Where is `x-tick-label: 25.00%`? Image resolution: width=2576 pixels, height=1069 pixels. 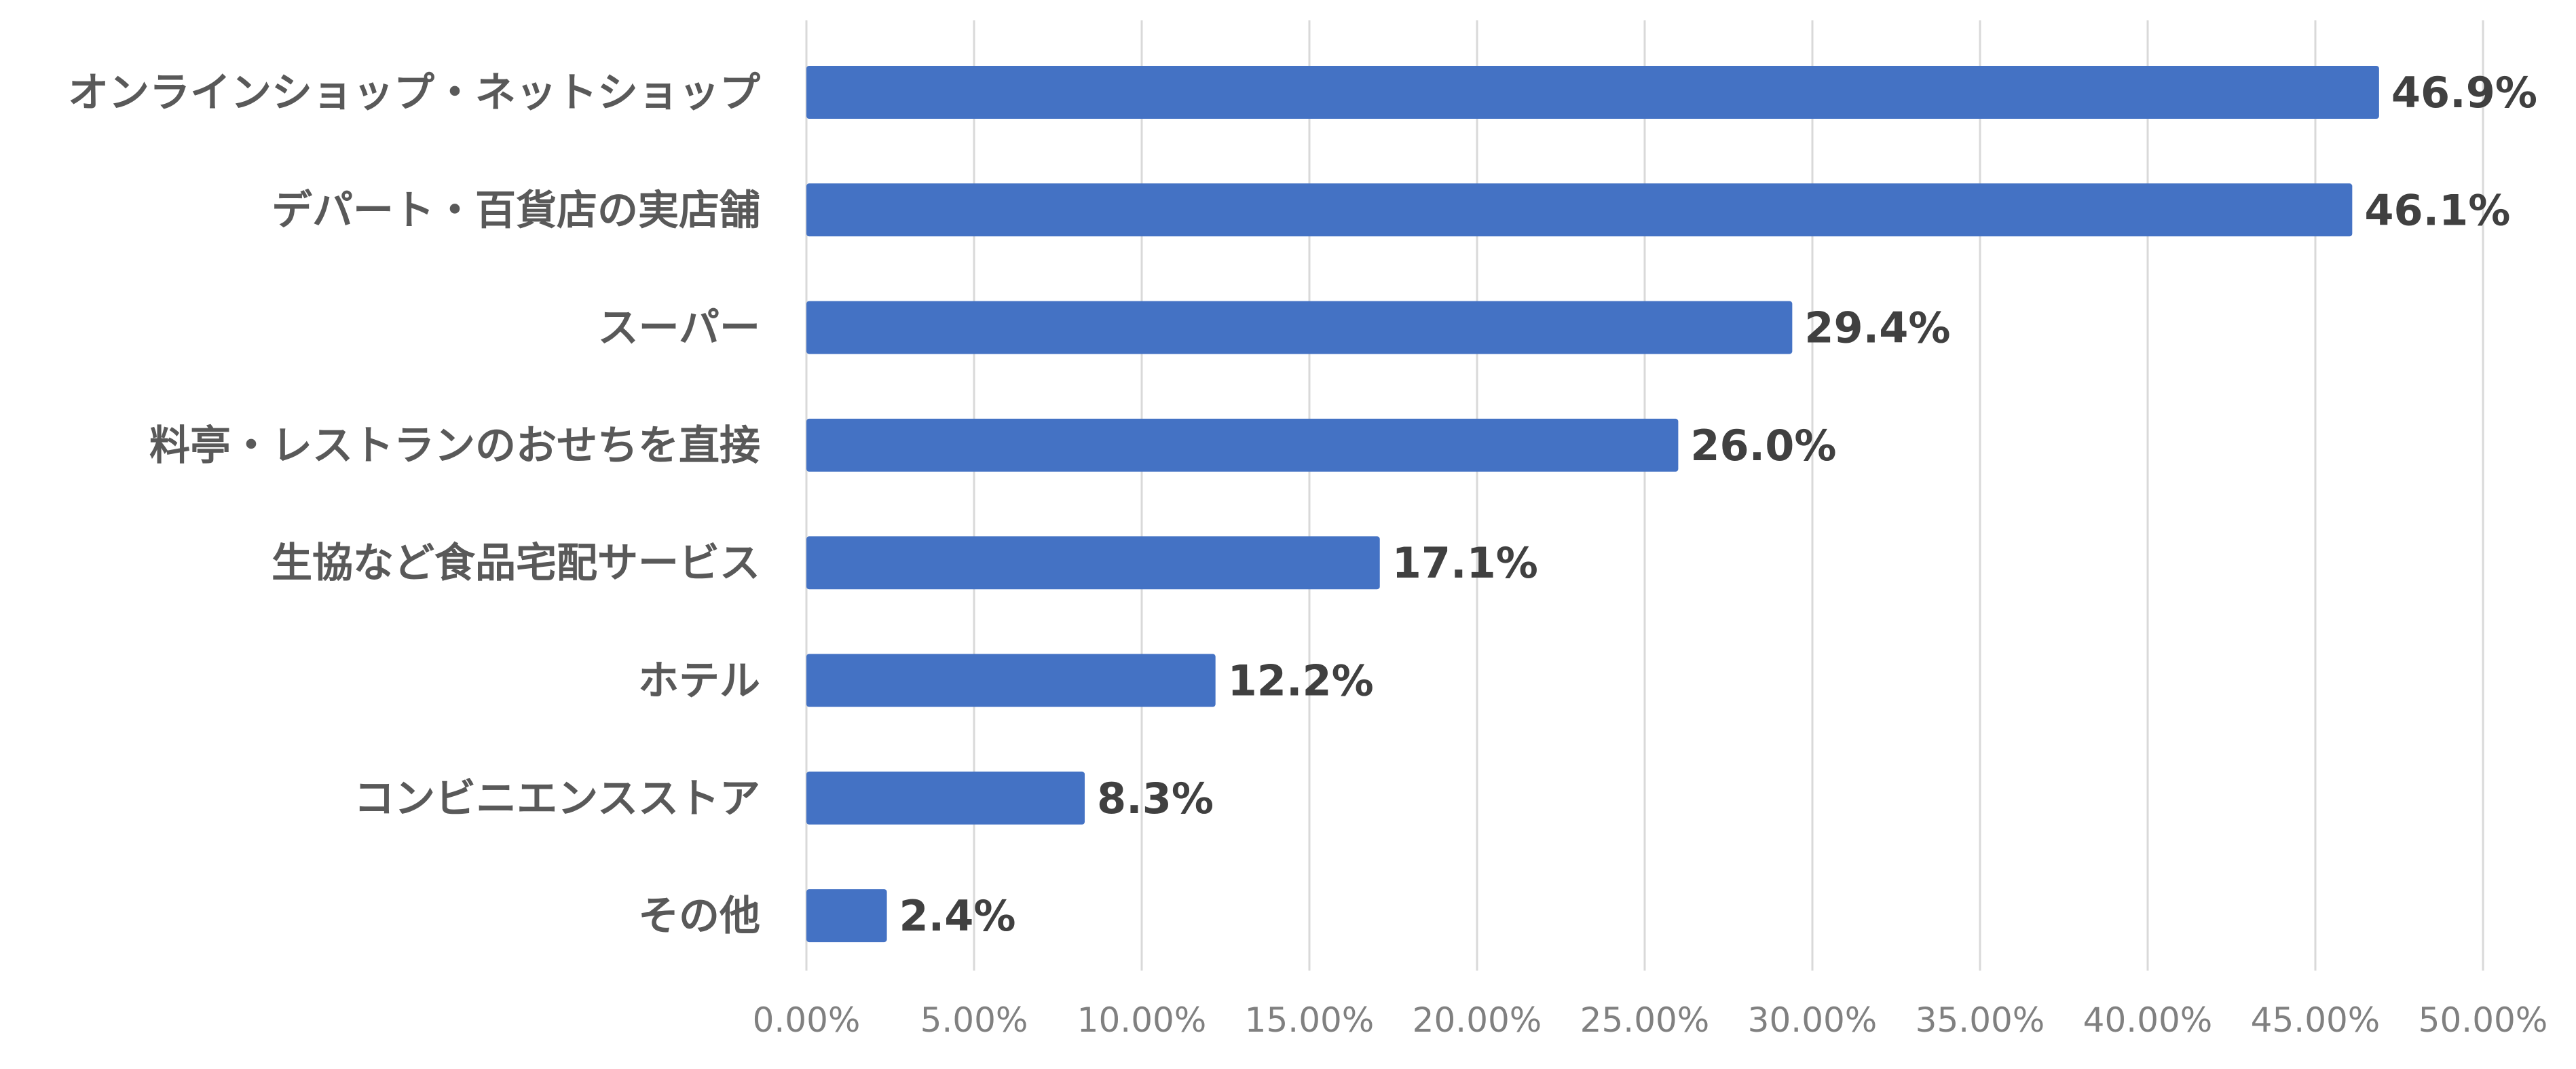 x-tick-label: 25.00% is located at coordinates (1645, 1020).